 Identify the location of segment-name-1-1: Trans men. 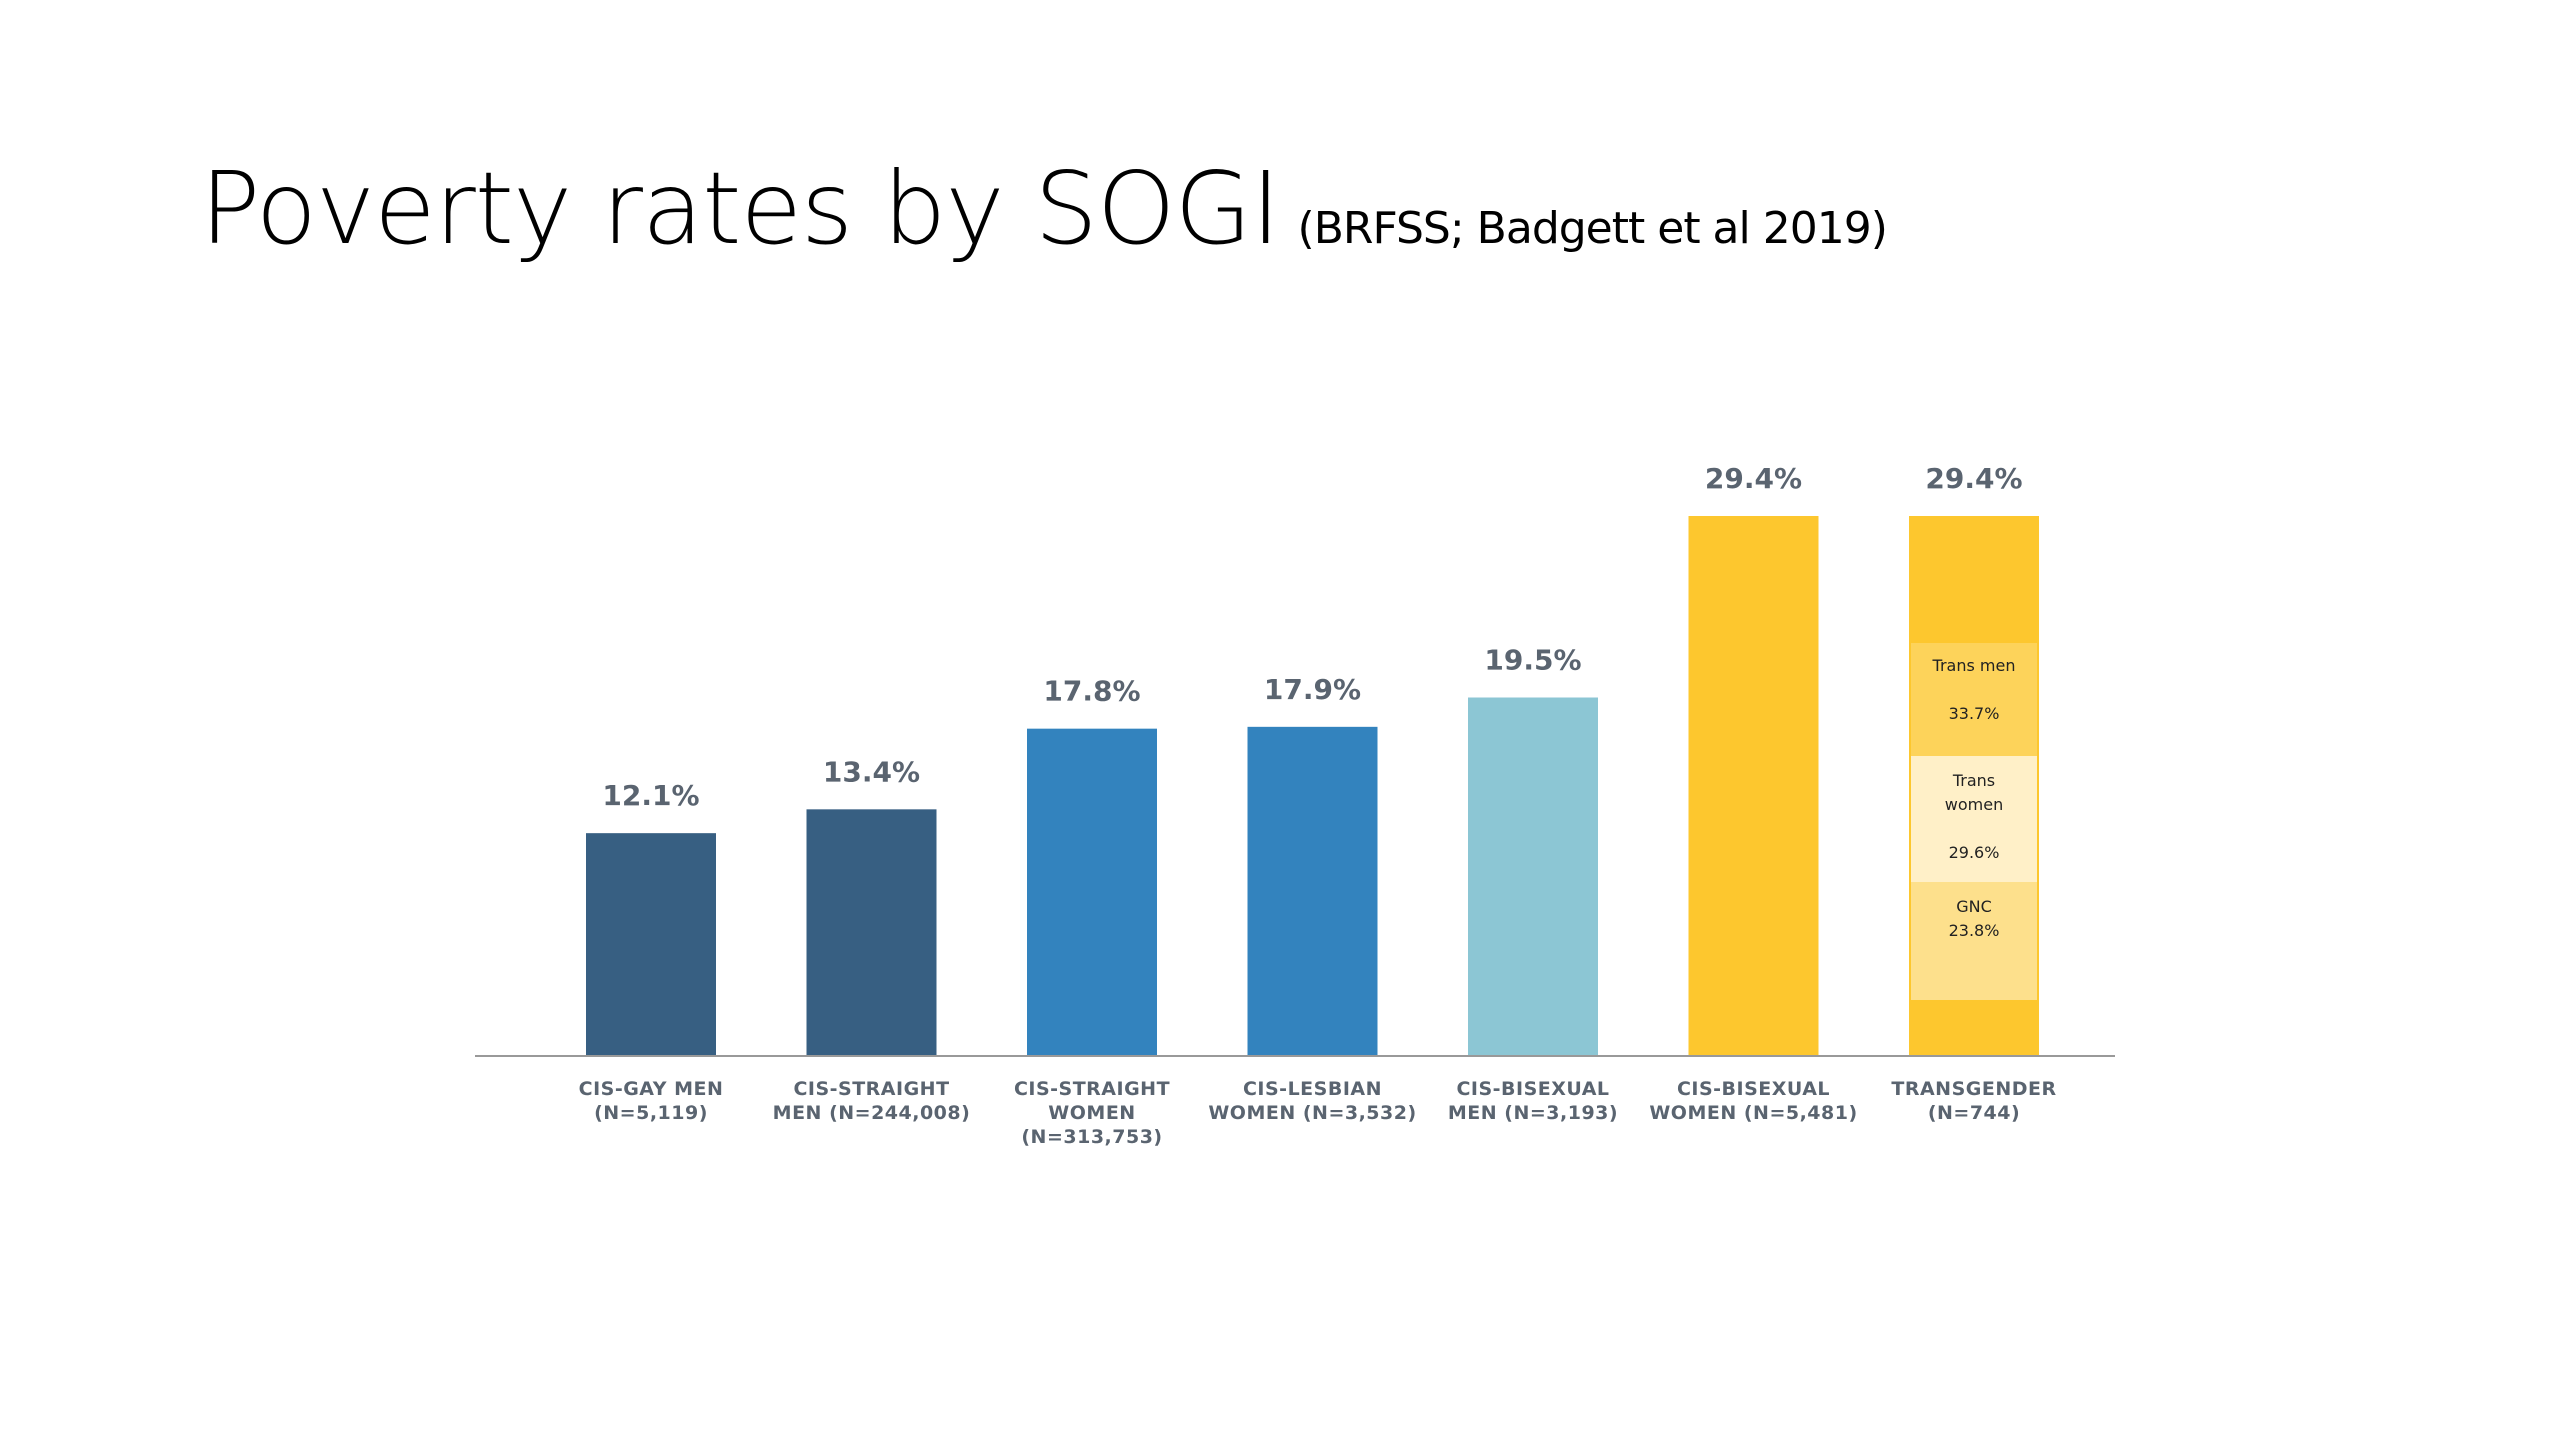
(1974, 665).